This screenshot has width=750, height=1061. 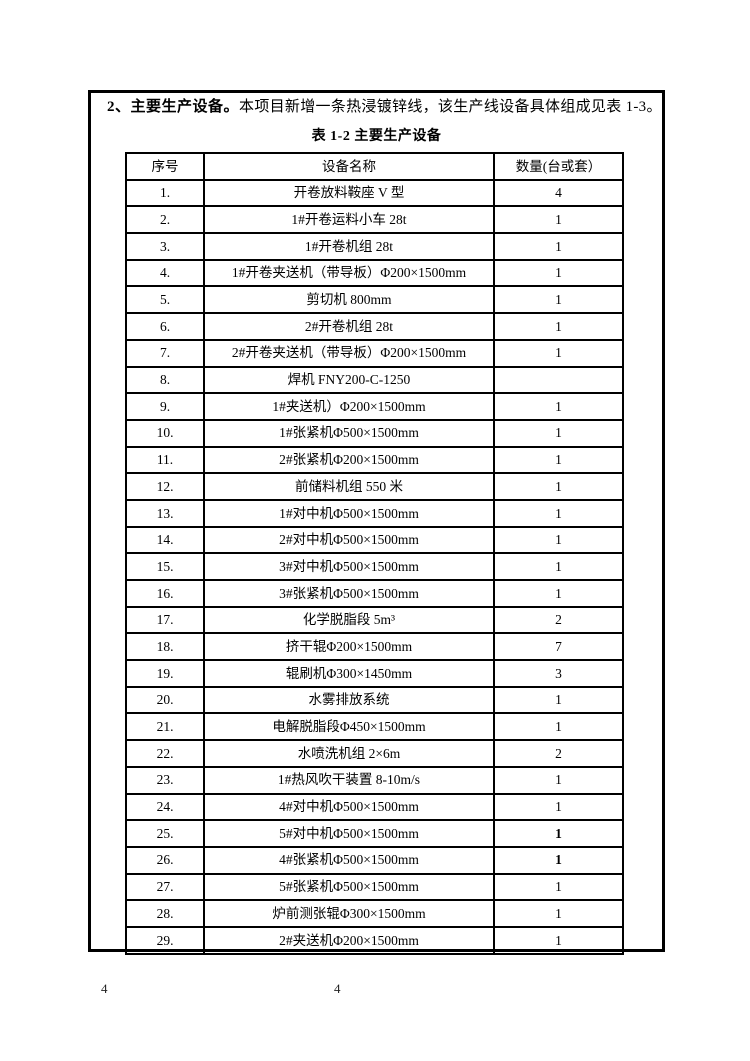 I want to click on table-row: 16. 3#张紧机Φ500×1500mm 1, so click(x=374, y=593).